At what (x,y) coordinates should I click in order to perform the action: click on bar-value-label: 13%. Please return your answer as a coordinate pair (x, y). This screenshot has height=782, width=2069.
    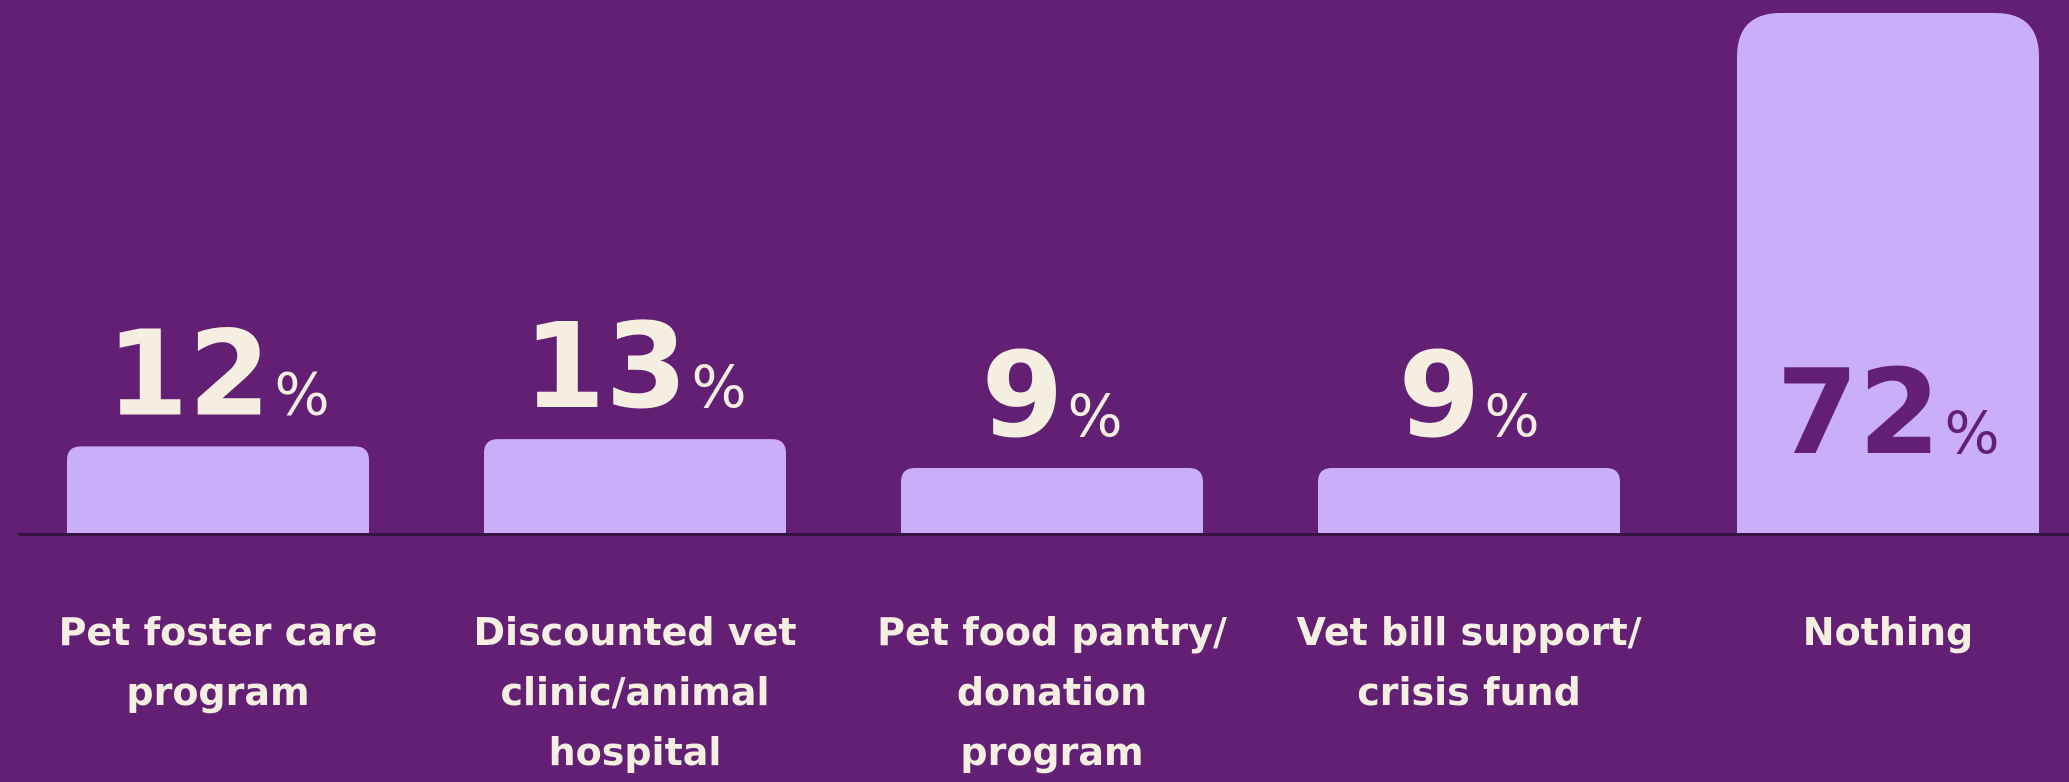
    Looking at the image, I should click on (634, 366).